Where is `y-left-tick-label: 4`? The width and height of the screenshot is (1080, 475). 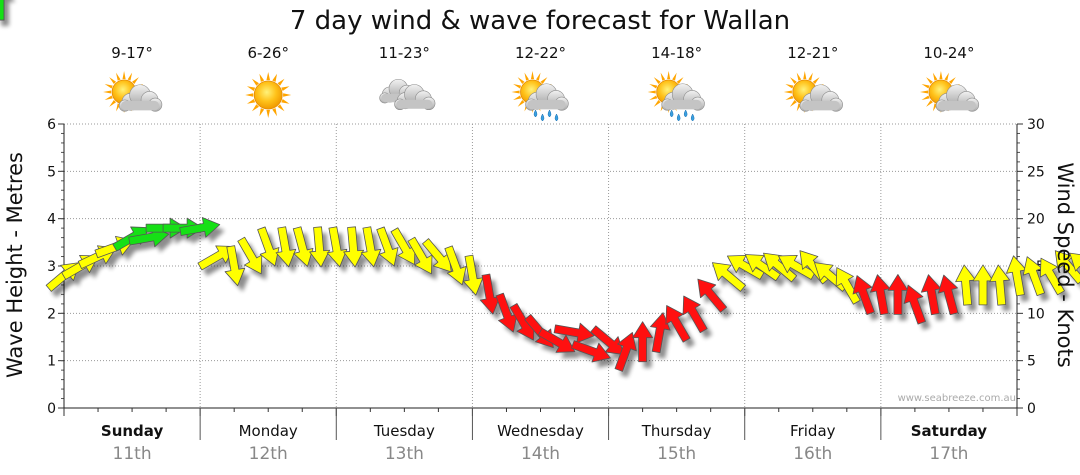
y-left-tick-label: 4 is located at coordinates (51, 220).